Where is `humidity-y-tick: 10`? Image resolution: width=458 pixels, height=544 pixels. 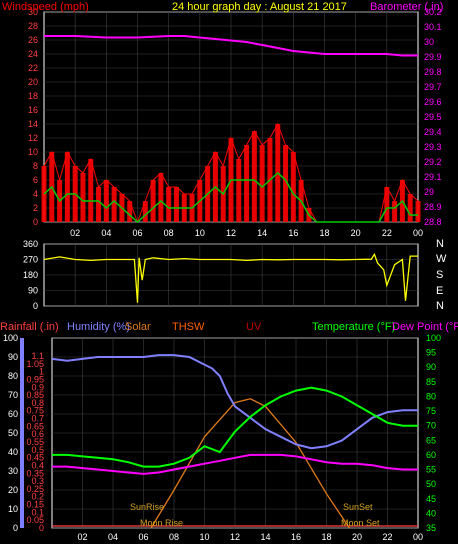
humidity-y-tick: 10 is located at coordinates (13, 509).